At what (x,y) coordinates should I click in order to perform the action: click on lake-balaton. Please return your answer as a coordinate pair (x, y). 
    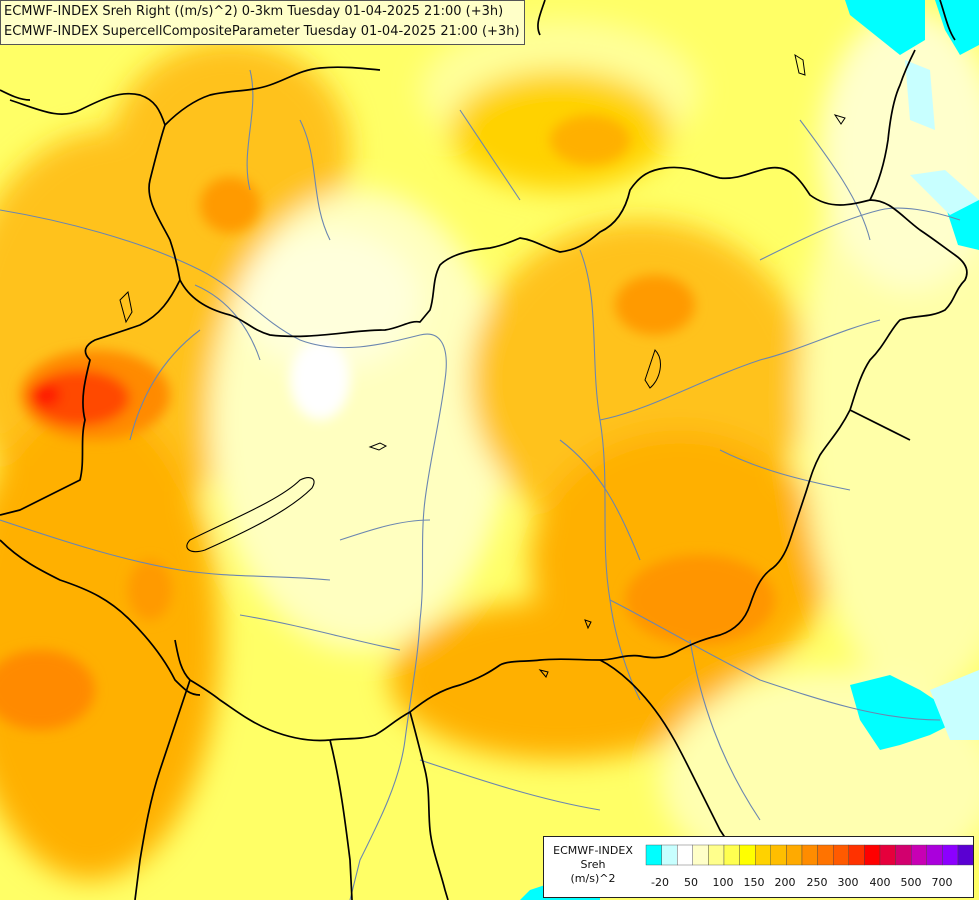
    Looking at the image, I should click on (250, 515).